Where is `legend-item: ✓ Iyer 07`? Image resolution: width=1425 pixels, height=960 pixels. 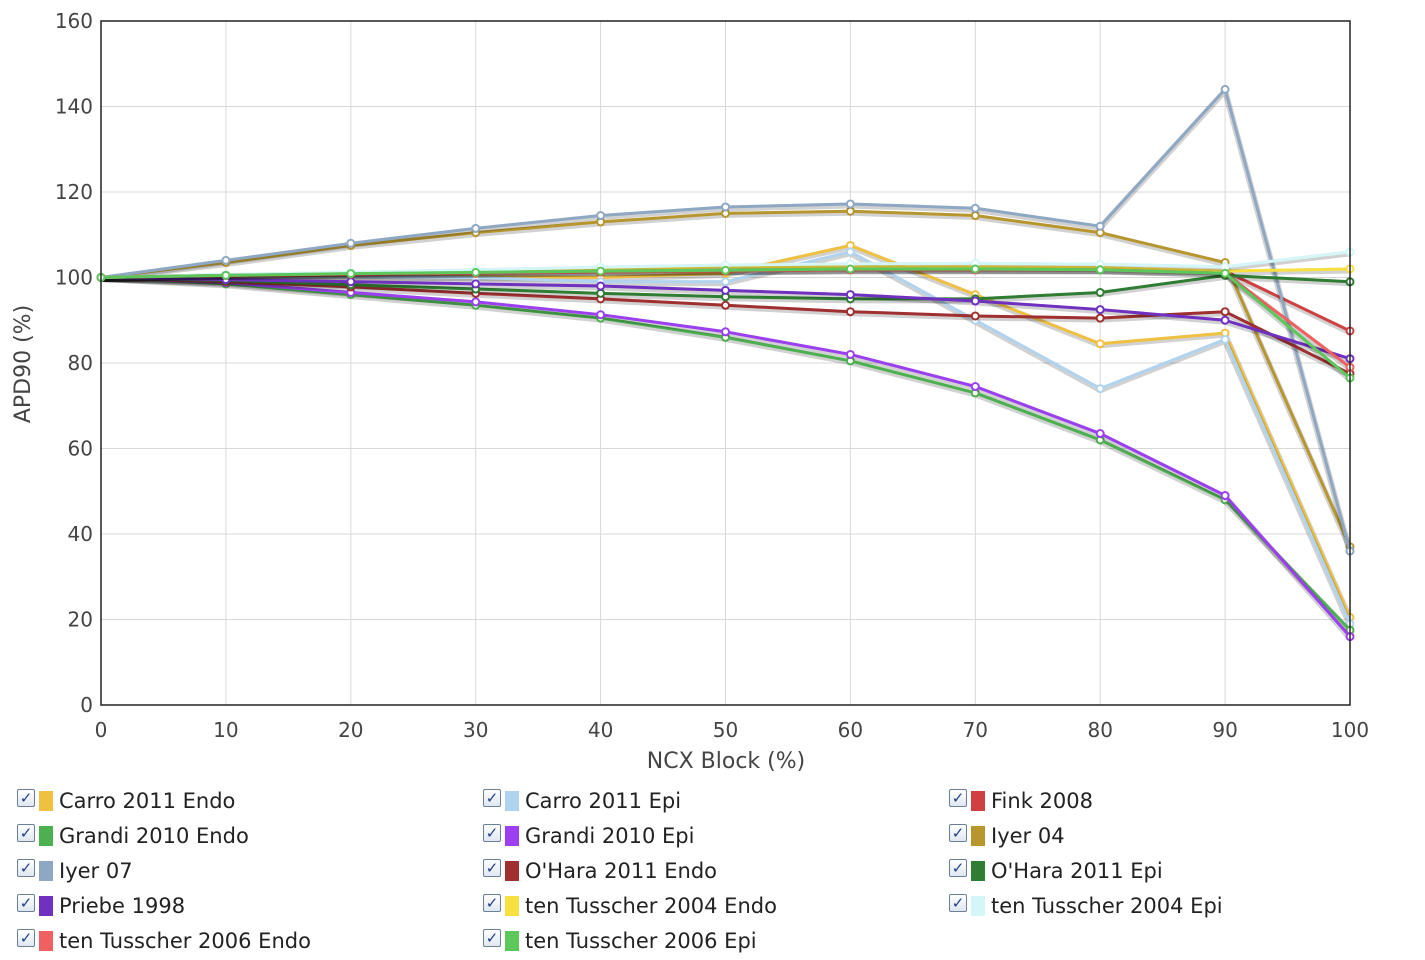
legend-item: ✓ Iyer 07 is located at coordinates (75, 871).